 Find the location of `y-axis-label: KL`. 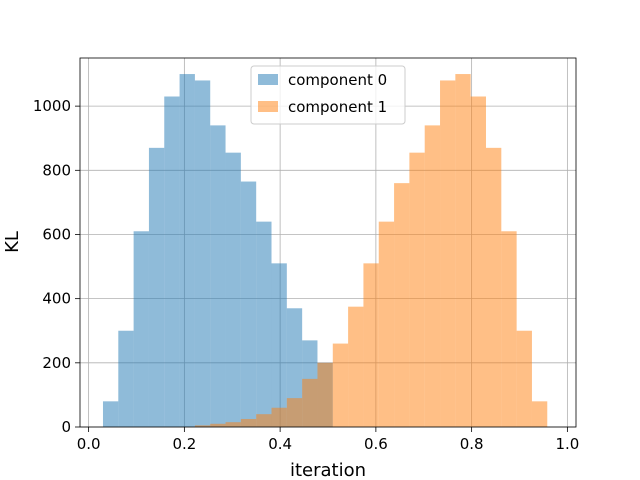

y-axis-label: KL is located at coordinates (12, 242).